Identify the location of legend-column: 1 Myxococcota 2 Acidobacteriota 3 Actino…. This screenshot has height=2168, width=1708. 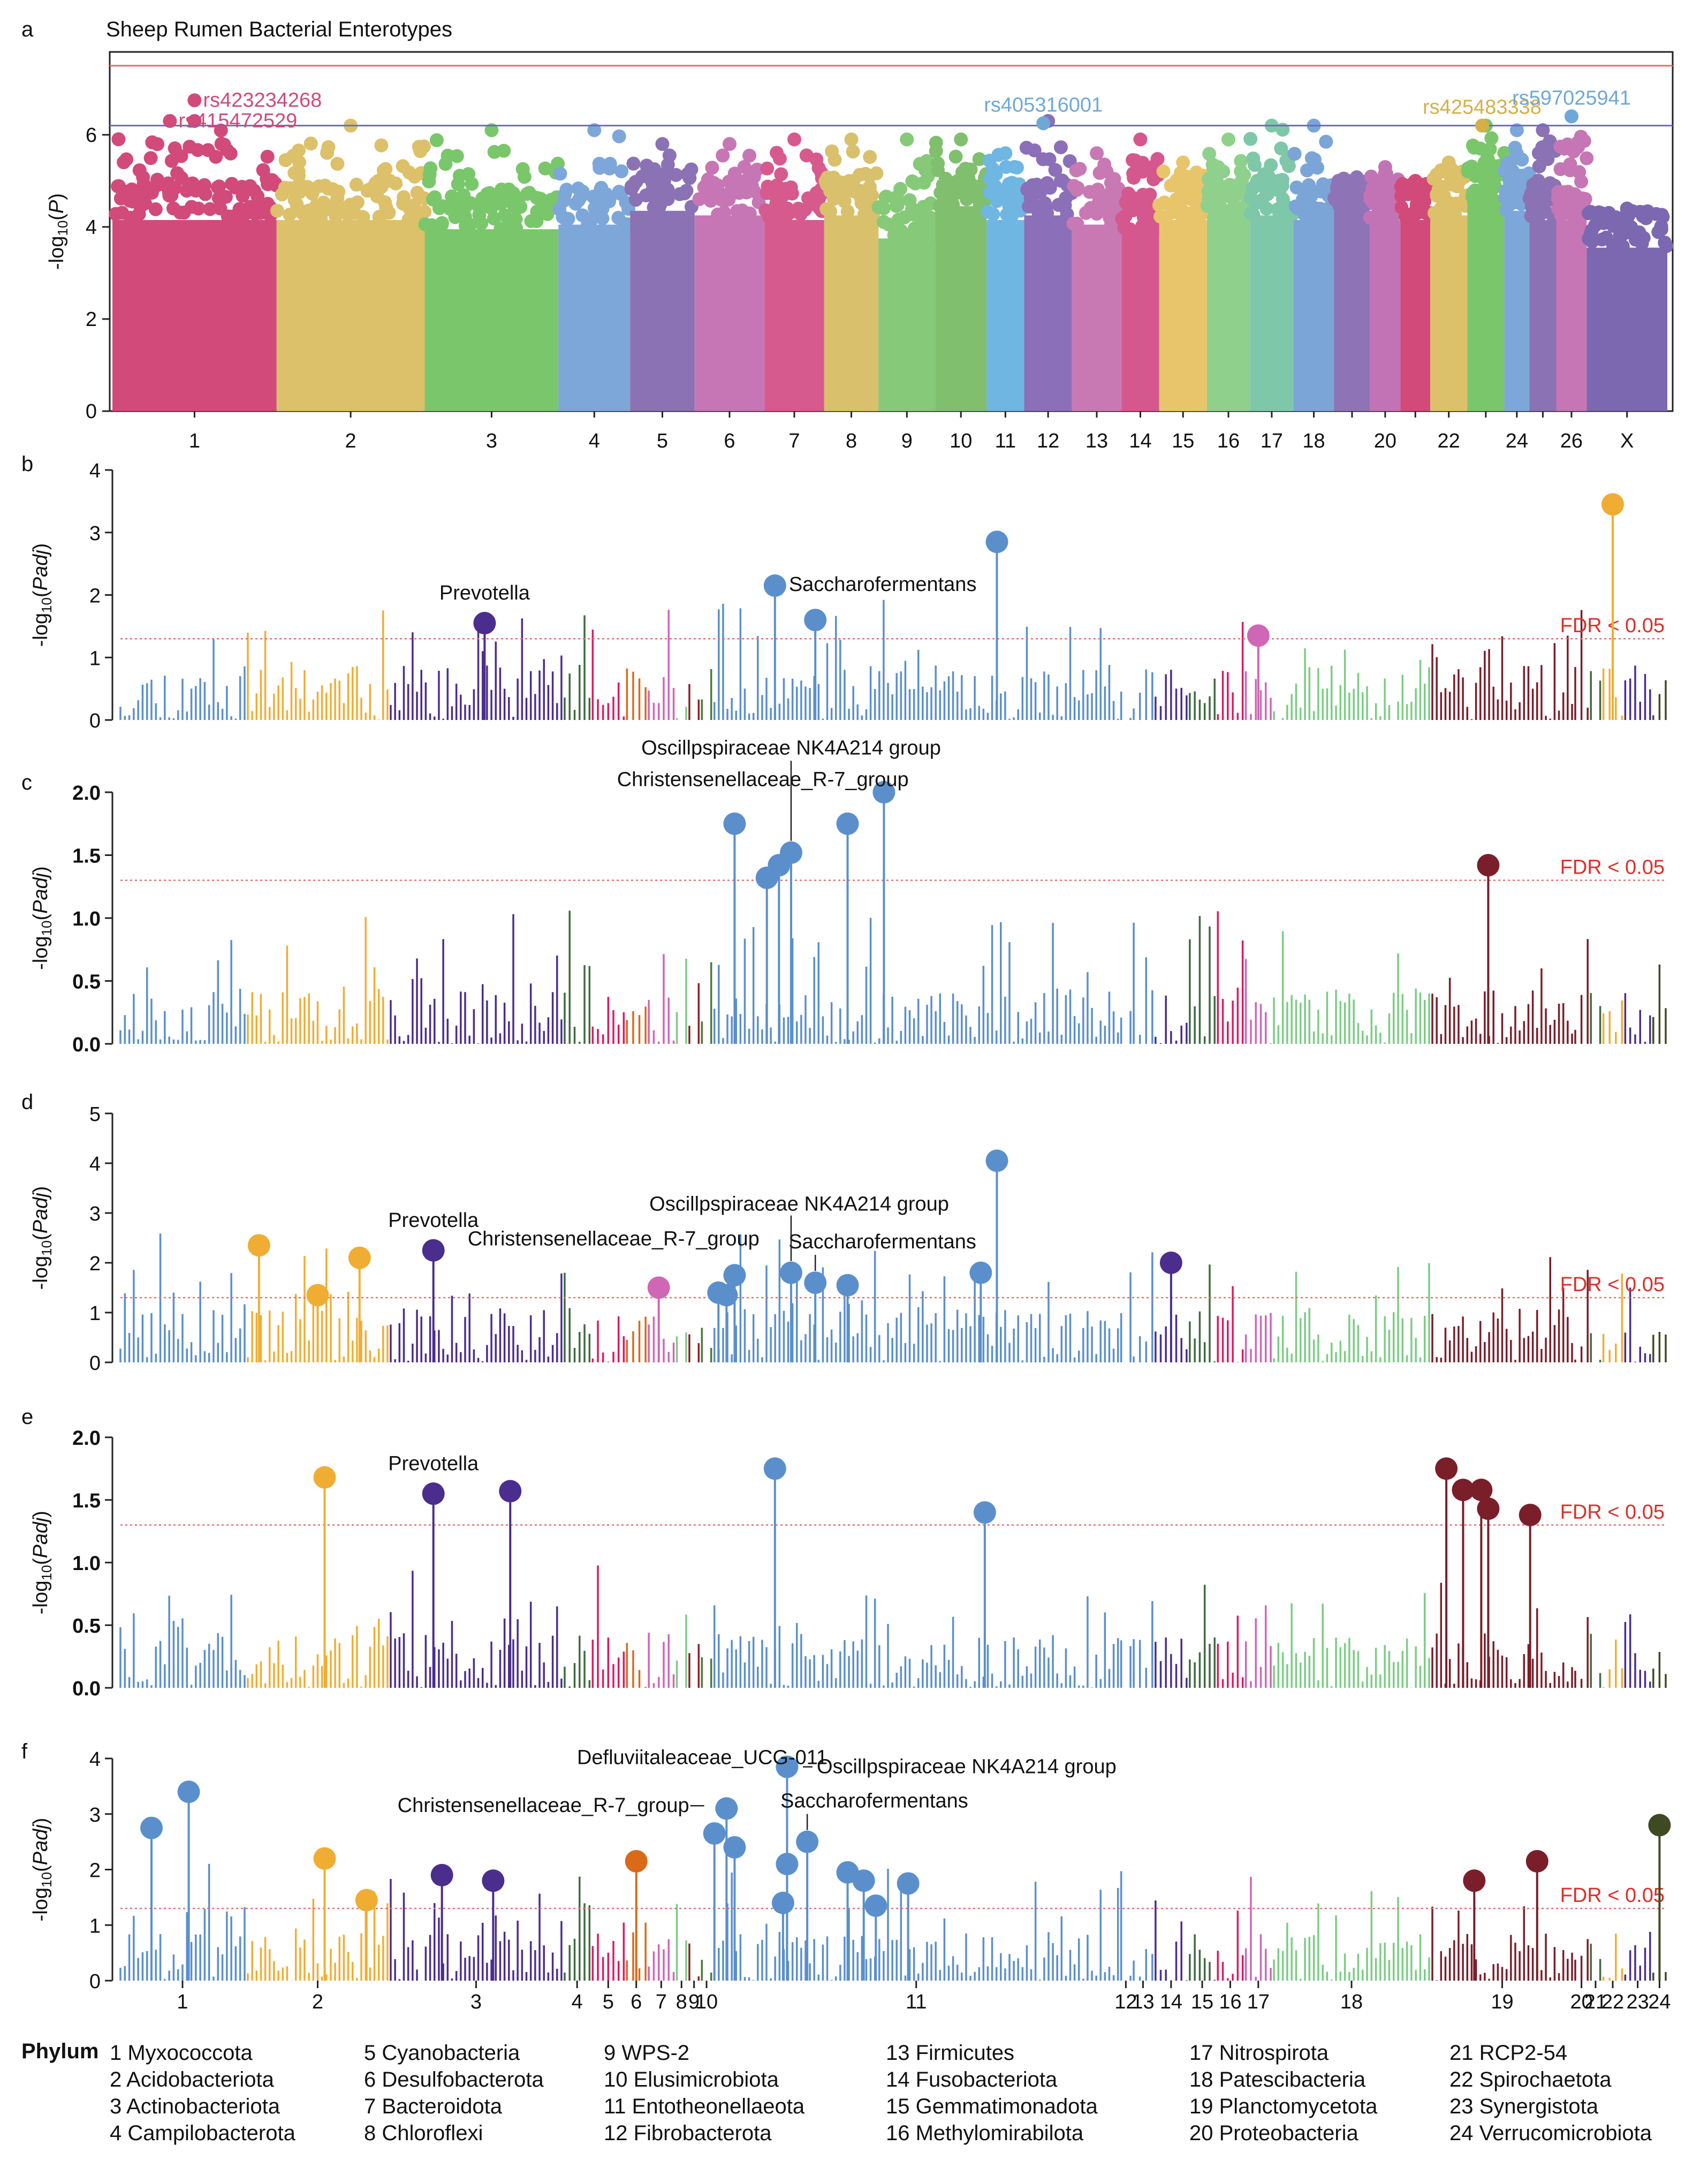
(202, 2093).